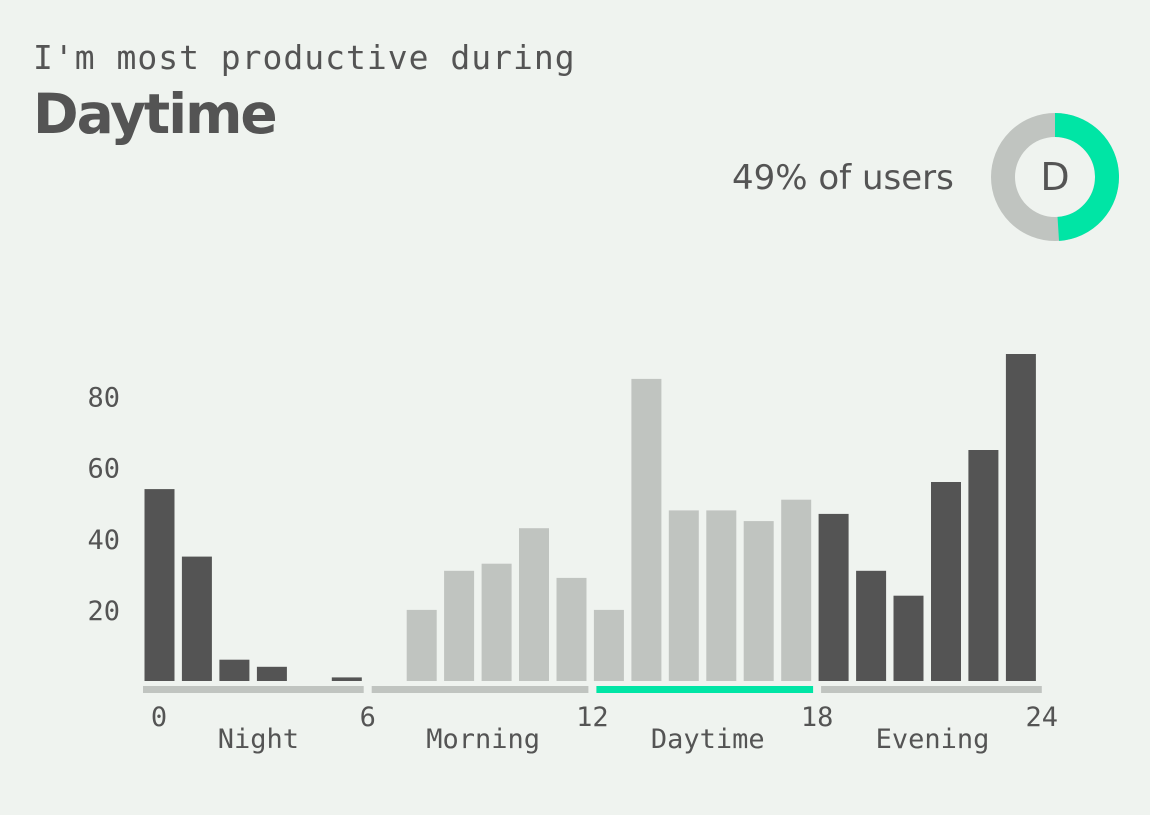 Image resolution: width=1150 pixels, height=815 pixels. What do you see at coordinates (159, 717) in the screenshot?
I see `x-tick-label: 0` at bounding box center [159, 717].